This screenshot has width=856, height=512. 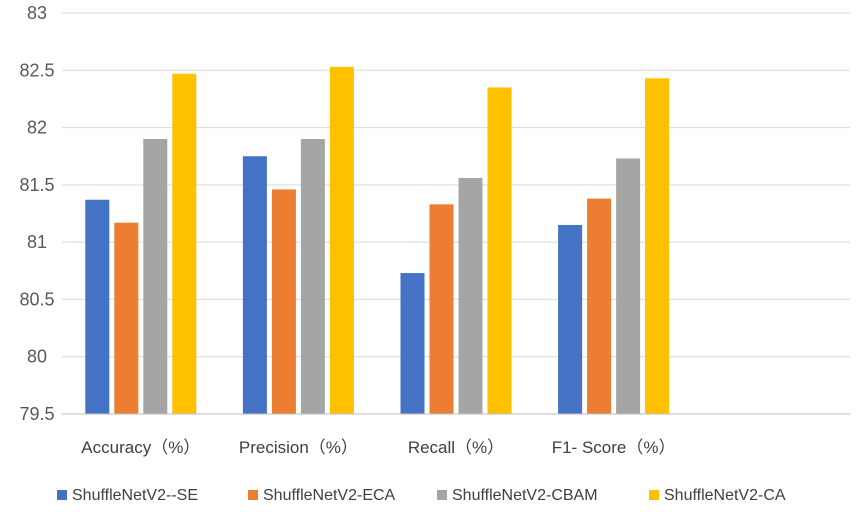 What do you see at coordinates (456, 447) in the screenshot?
I see `x-category-label: Recall（%）` at bounding box center [456, 447].